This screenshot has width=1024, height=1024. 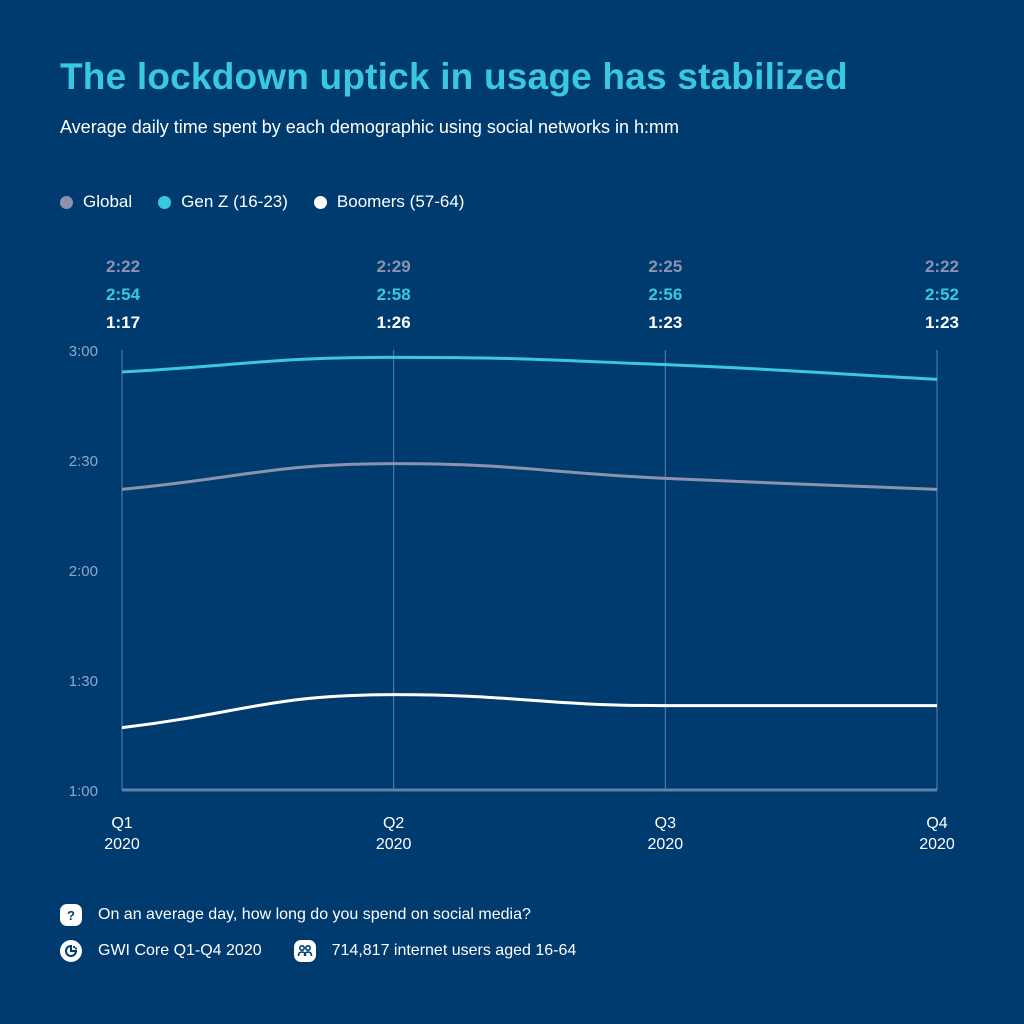 I want to click on data-label-genz: 2:52, so click(x=942, y=294).